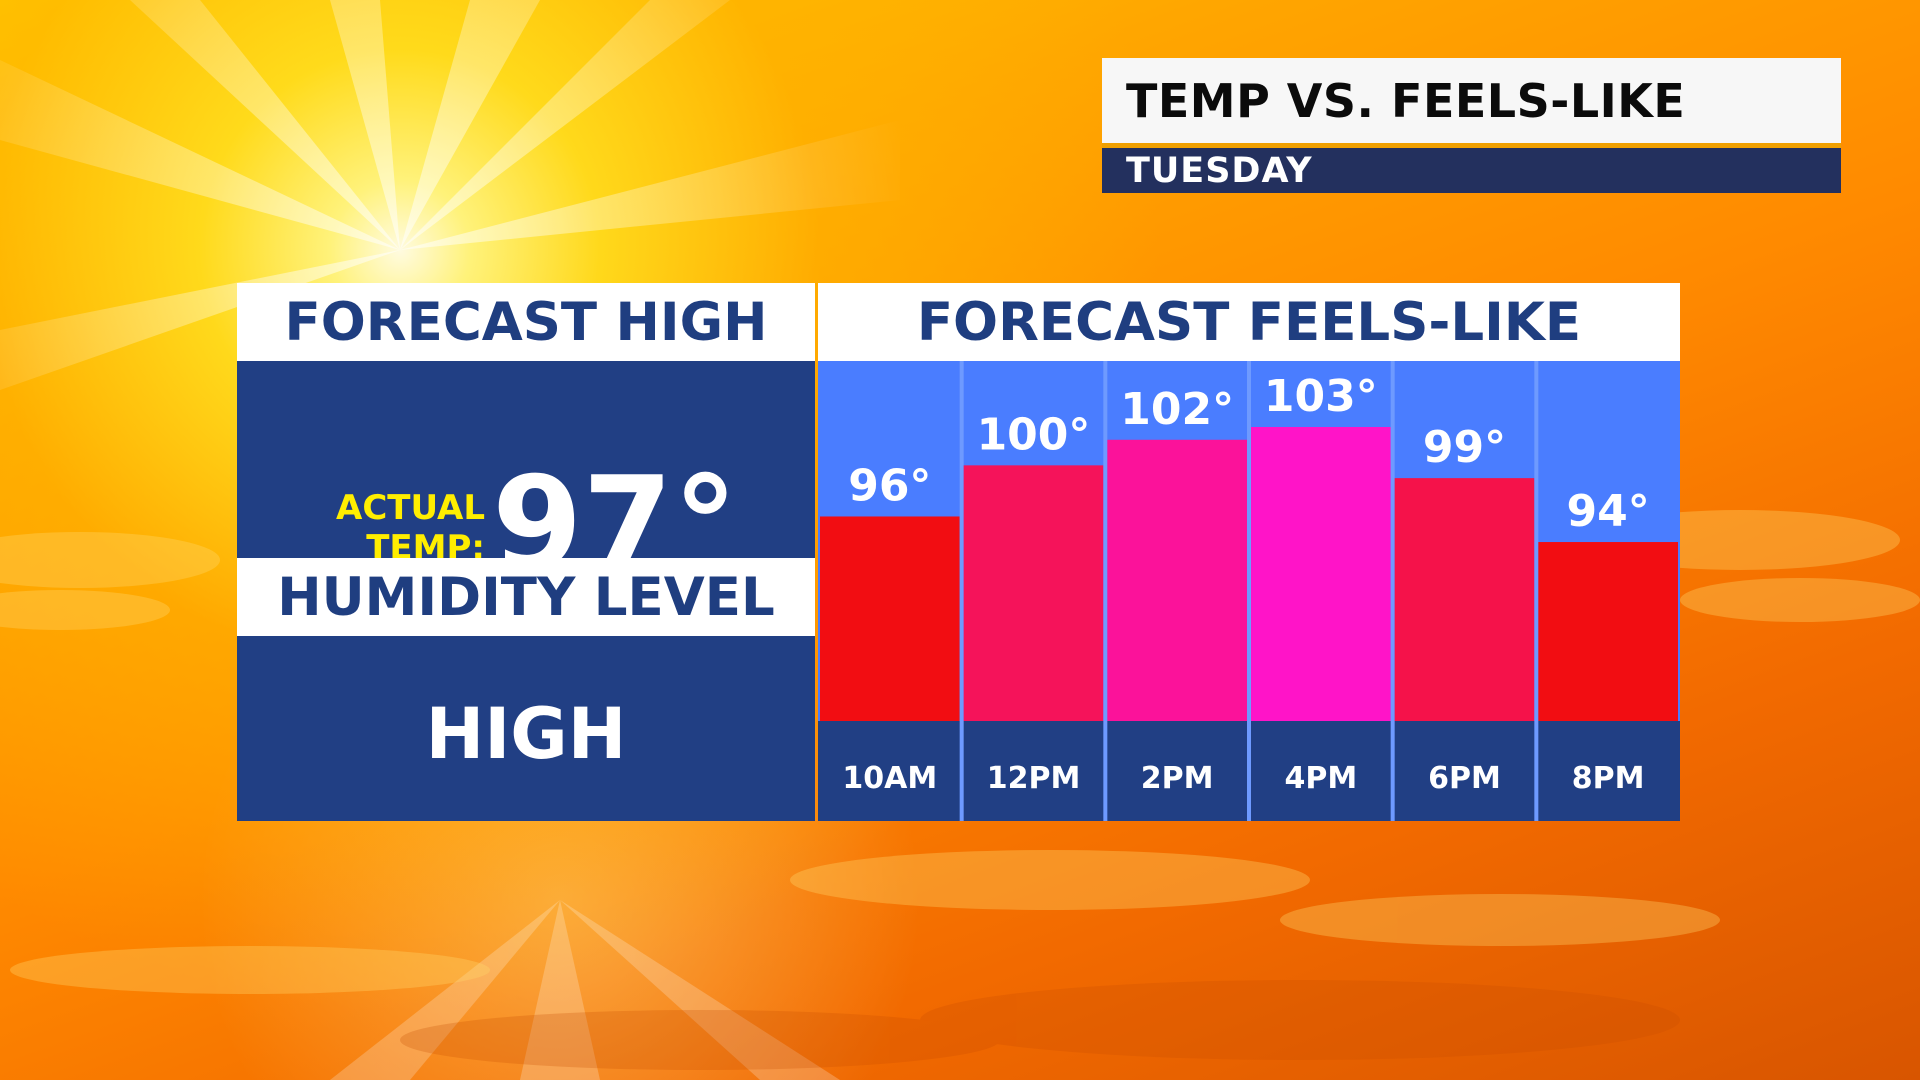  Describe the element at coordinates (1464, 778) in the screenshot. I see `category-label-6pm: 6PM` at that location.